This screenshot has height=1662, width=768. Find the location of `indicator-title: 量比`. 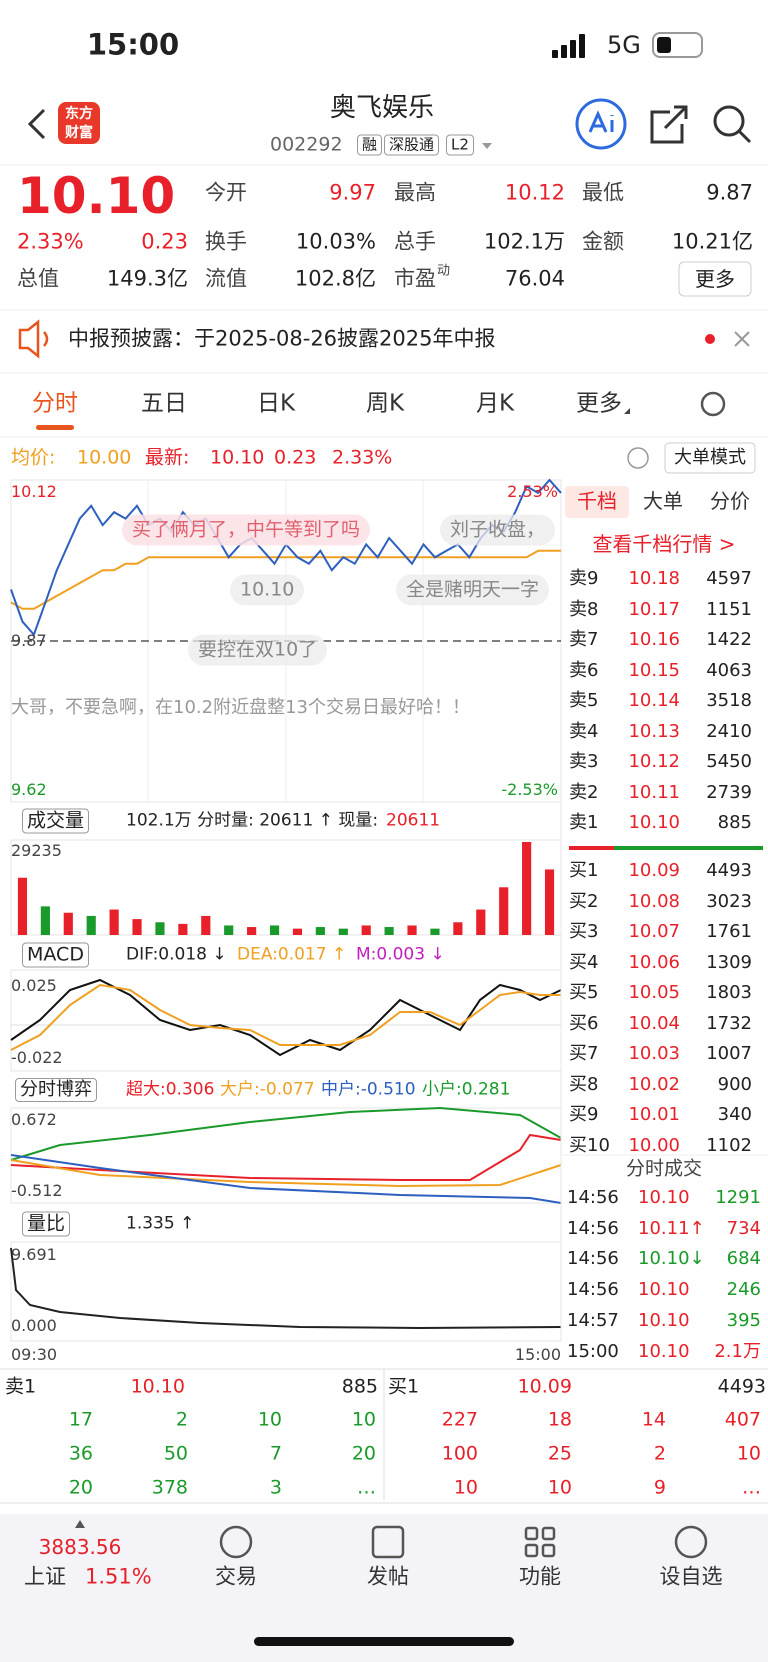

indicator-title: 量比 is located at coordinates (46, 1224).